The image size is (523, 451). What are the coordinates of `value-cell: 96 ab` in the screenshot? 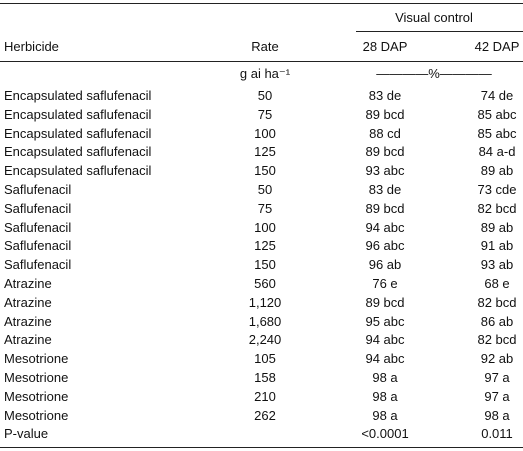 It's located at (385, 265).